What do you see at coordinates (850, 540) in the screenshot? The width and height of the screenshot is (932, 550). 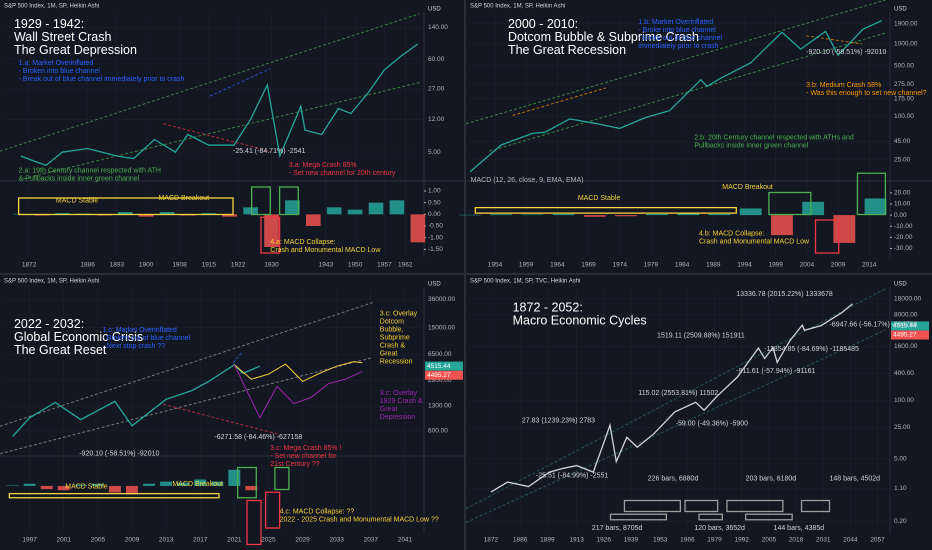 I see `x-tick-label: 2044` at bounding box center [850, 540].